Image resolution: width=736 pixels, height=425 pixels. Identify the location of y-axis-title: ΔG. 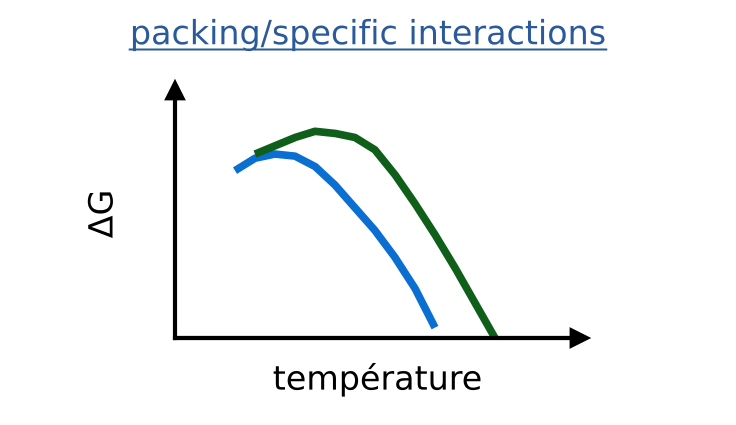
(100, 215).